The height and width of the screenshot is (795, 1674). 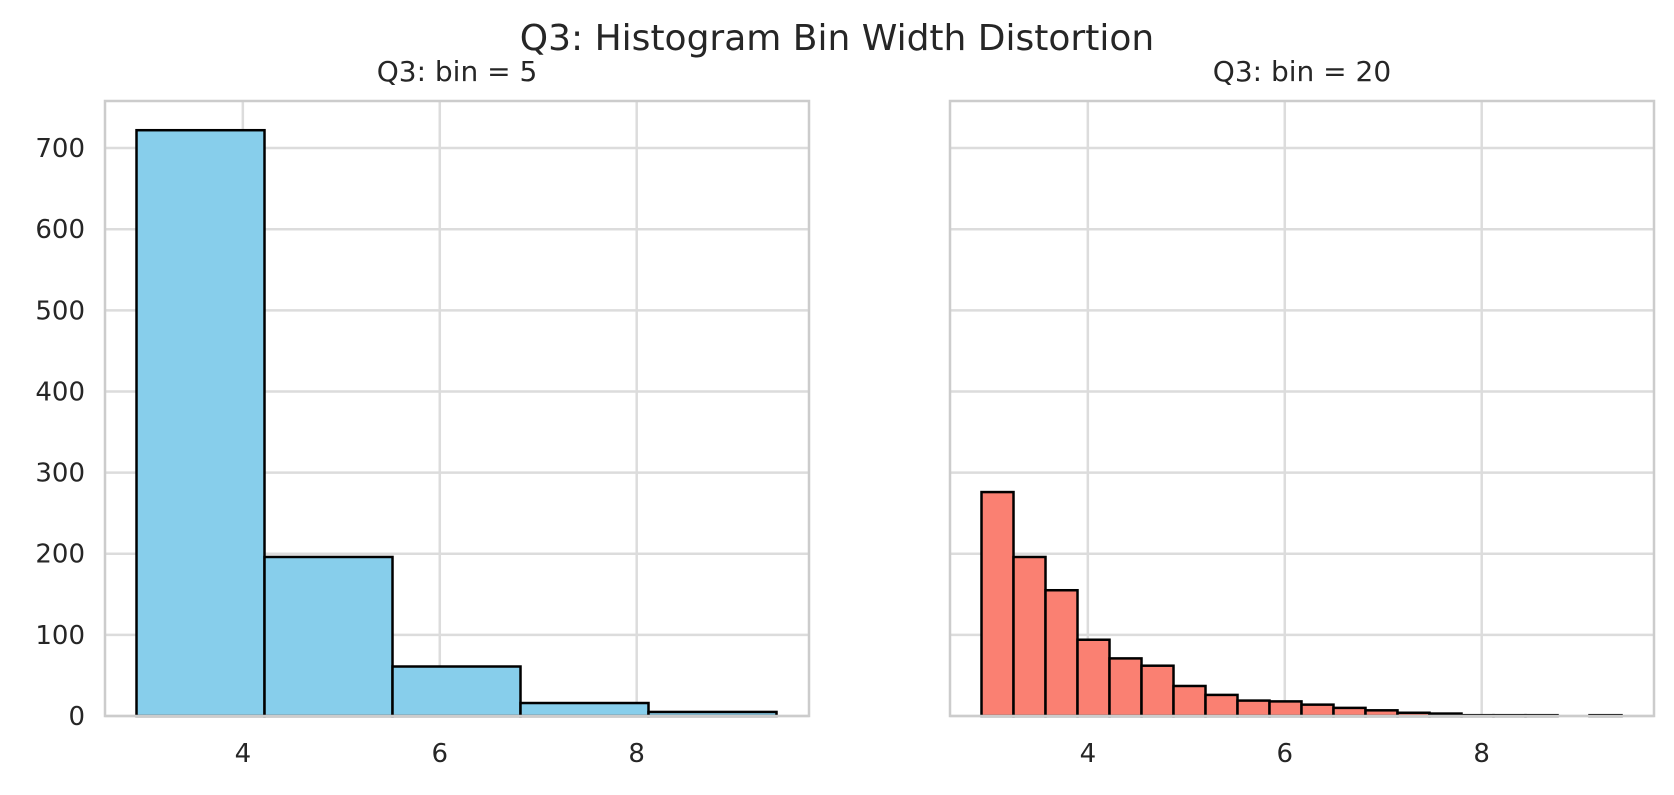 What do you see at coordinates (60, 311) in the screenshot?
I see `y-tick-label: 500` at bounding box center [60, 311].